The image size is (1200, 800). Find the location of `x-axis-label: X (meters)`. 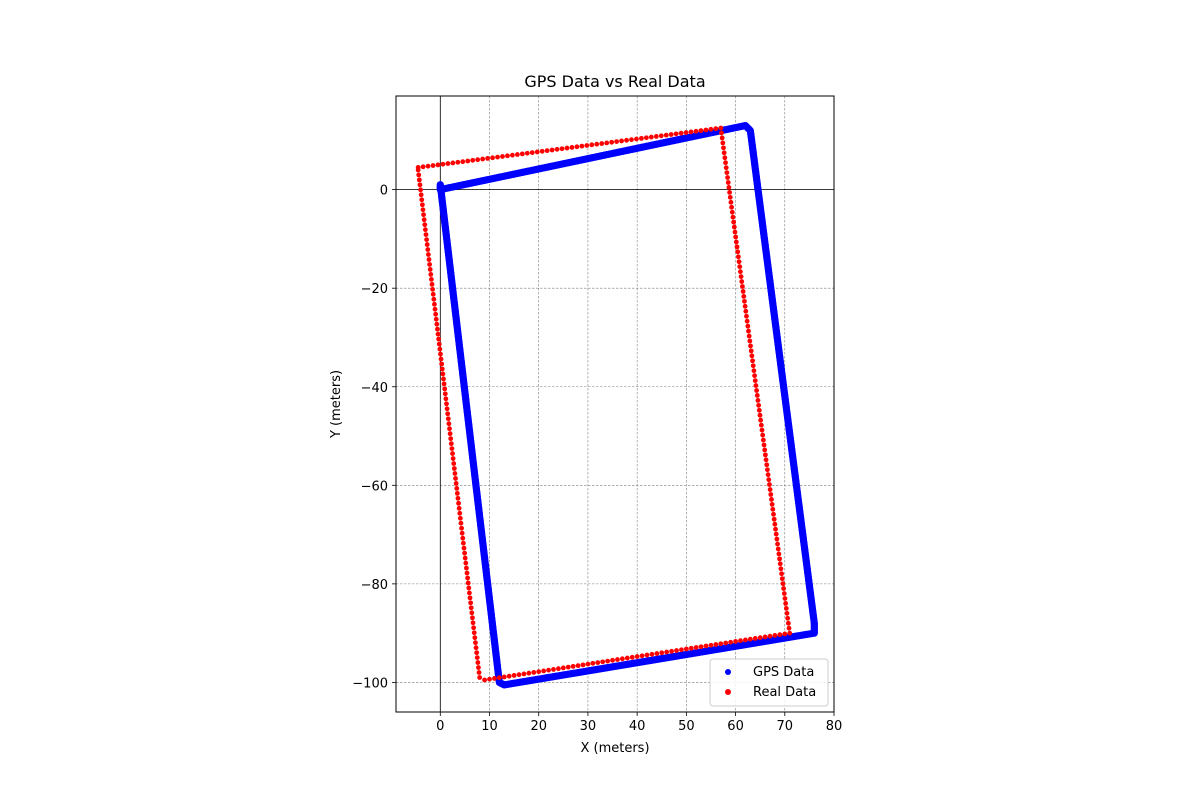

x-axis-label: X (meters) is located at coordinates (614, 748).